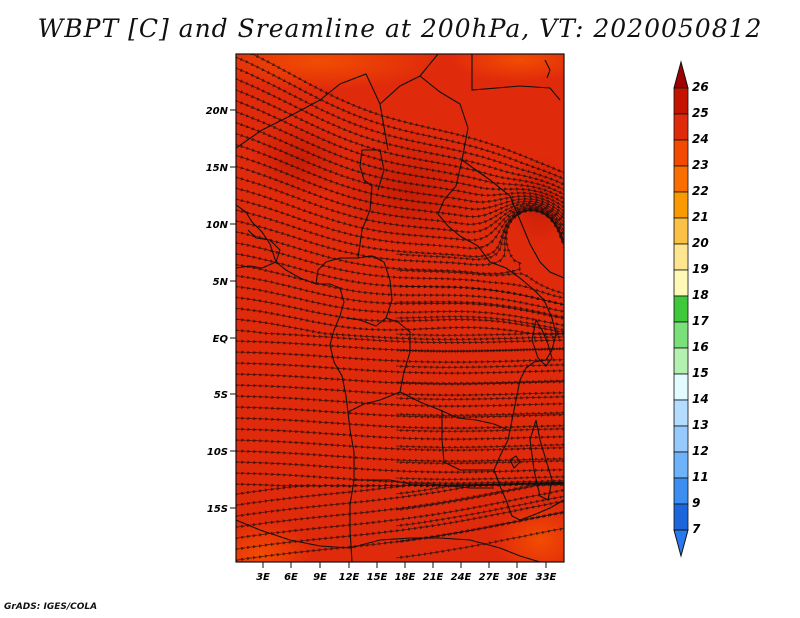 The height and width of the screenshot is (618, 800). Describe the element at coordinates (507, 68) in the screenshot. I see `contour-23-northeast` at that location.